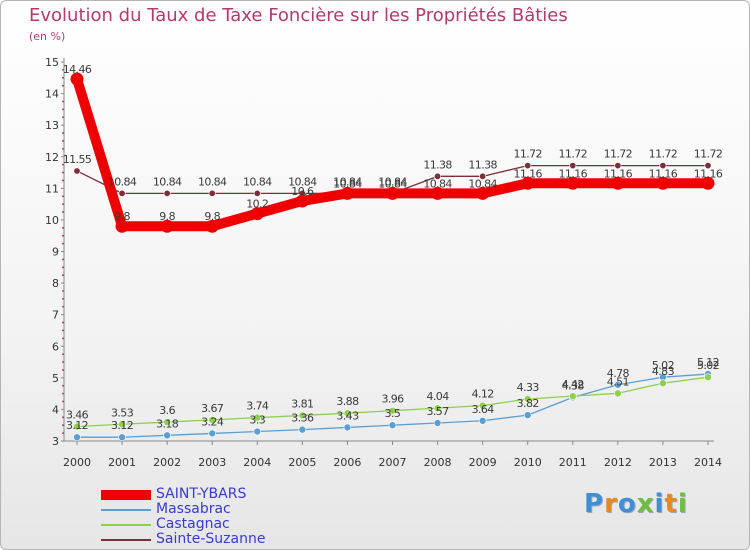  What do you see at coordinates (302, 462) in the screenshot?
I see `x-tick-label: 2005` at bounding box center [302, 462].